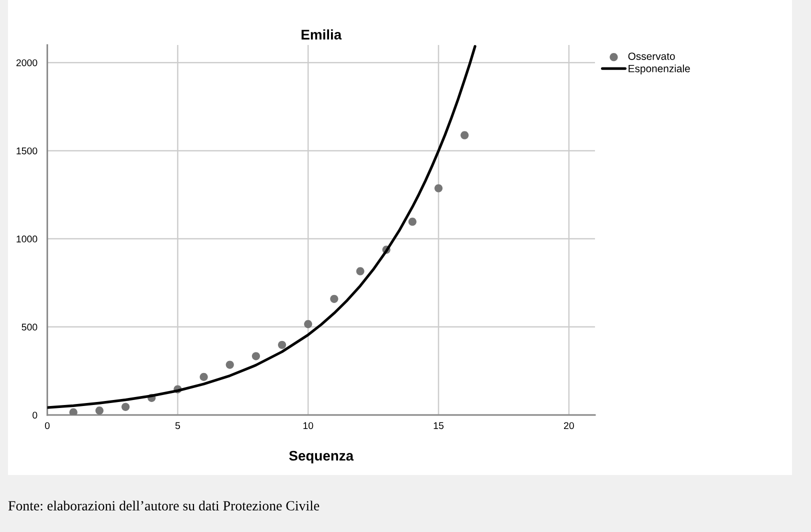  Describe the element at coordinates (27, 150) in the screenshot. I see `y-tick-label: 1500` at that location.